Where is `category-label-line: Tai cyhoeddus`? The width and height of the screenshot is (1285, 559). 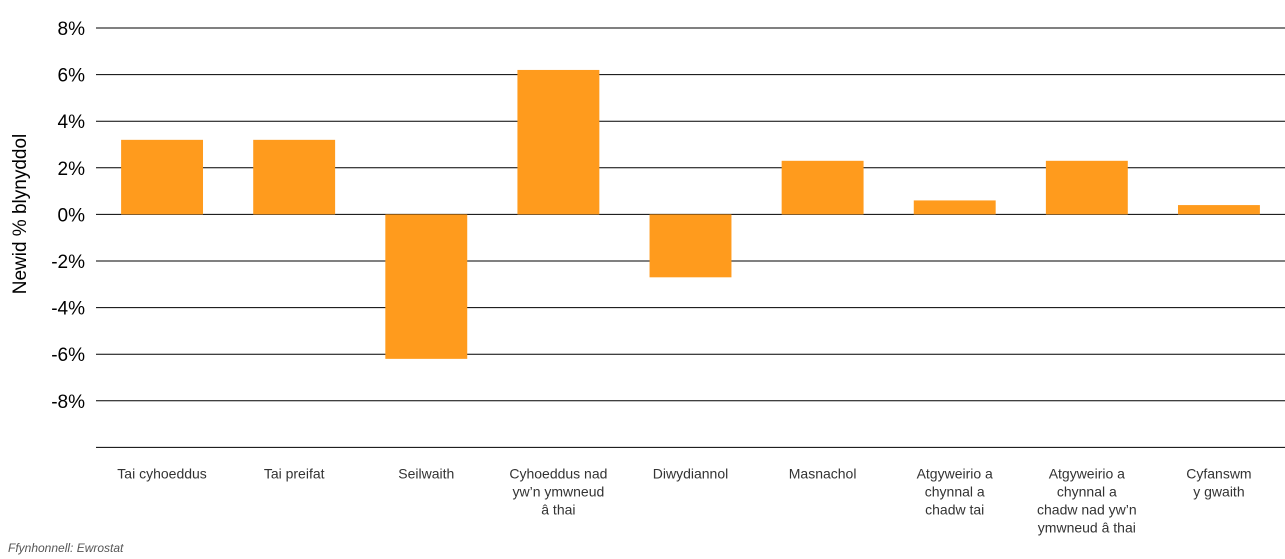 category-label-line: Tai cyhoeddus is located at coordinates (162, 473).